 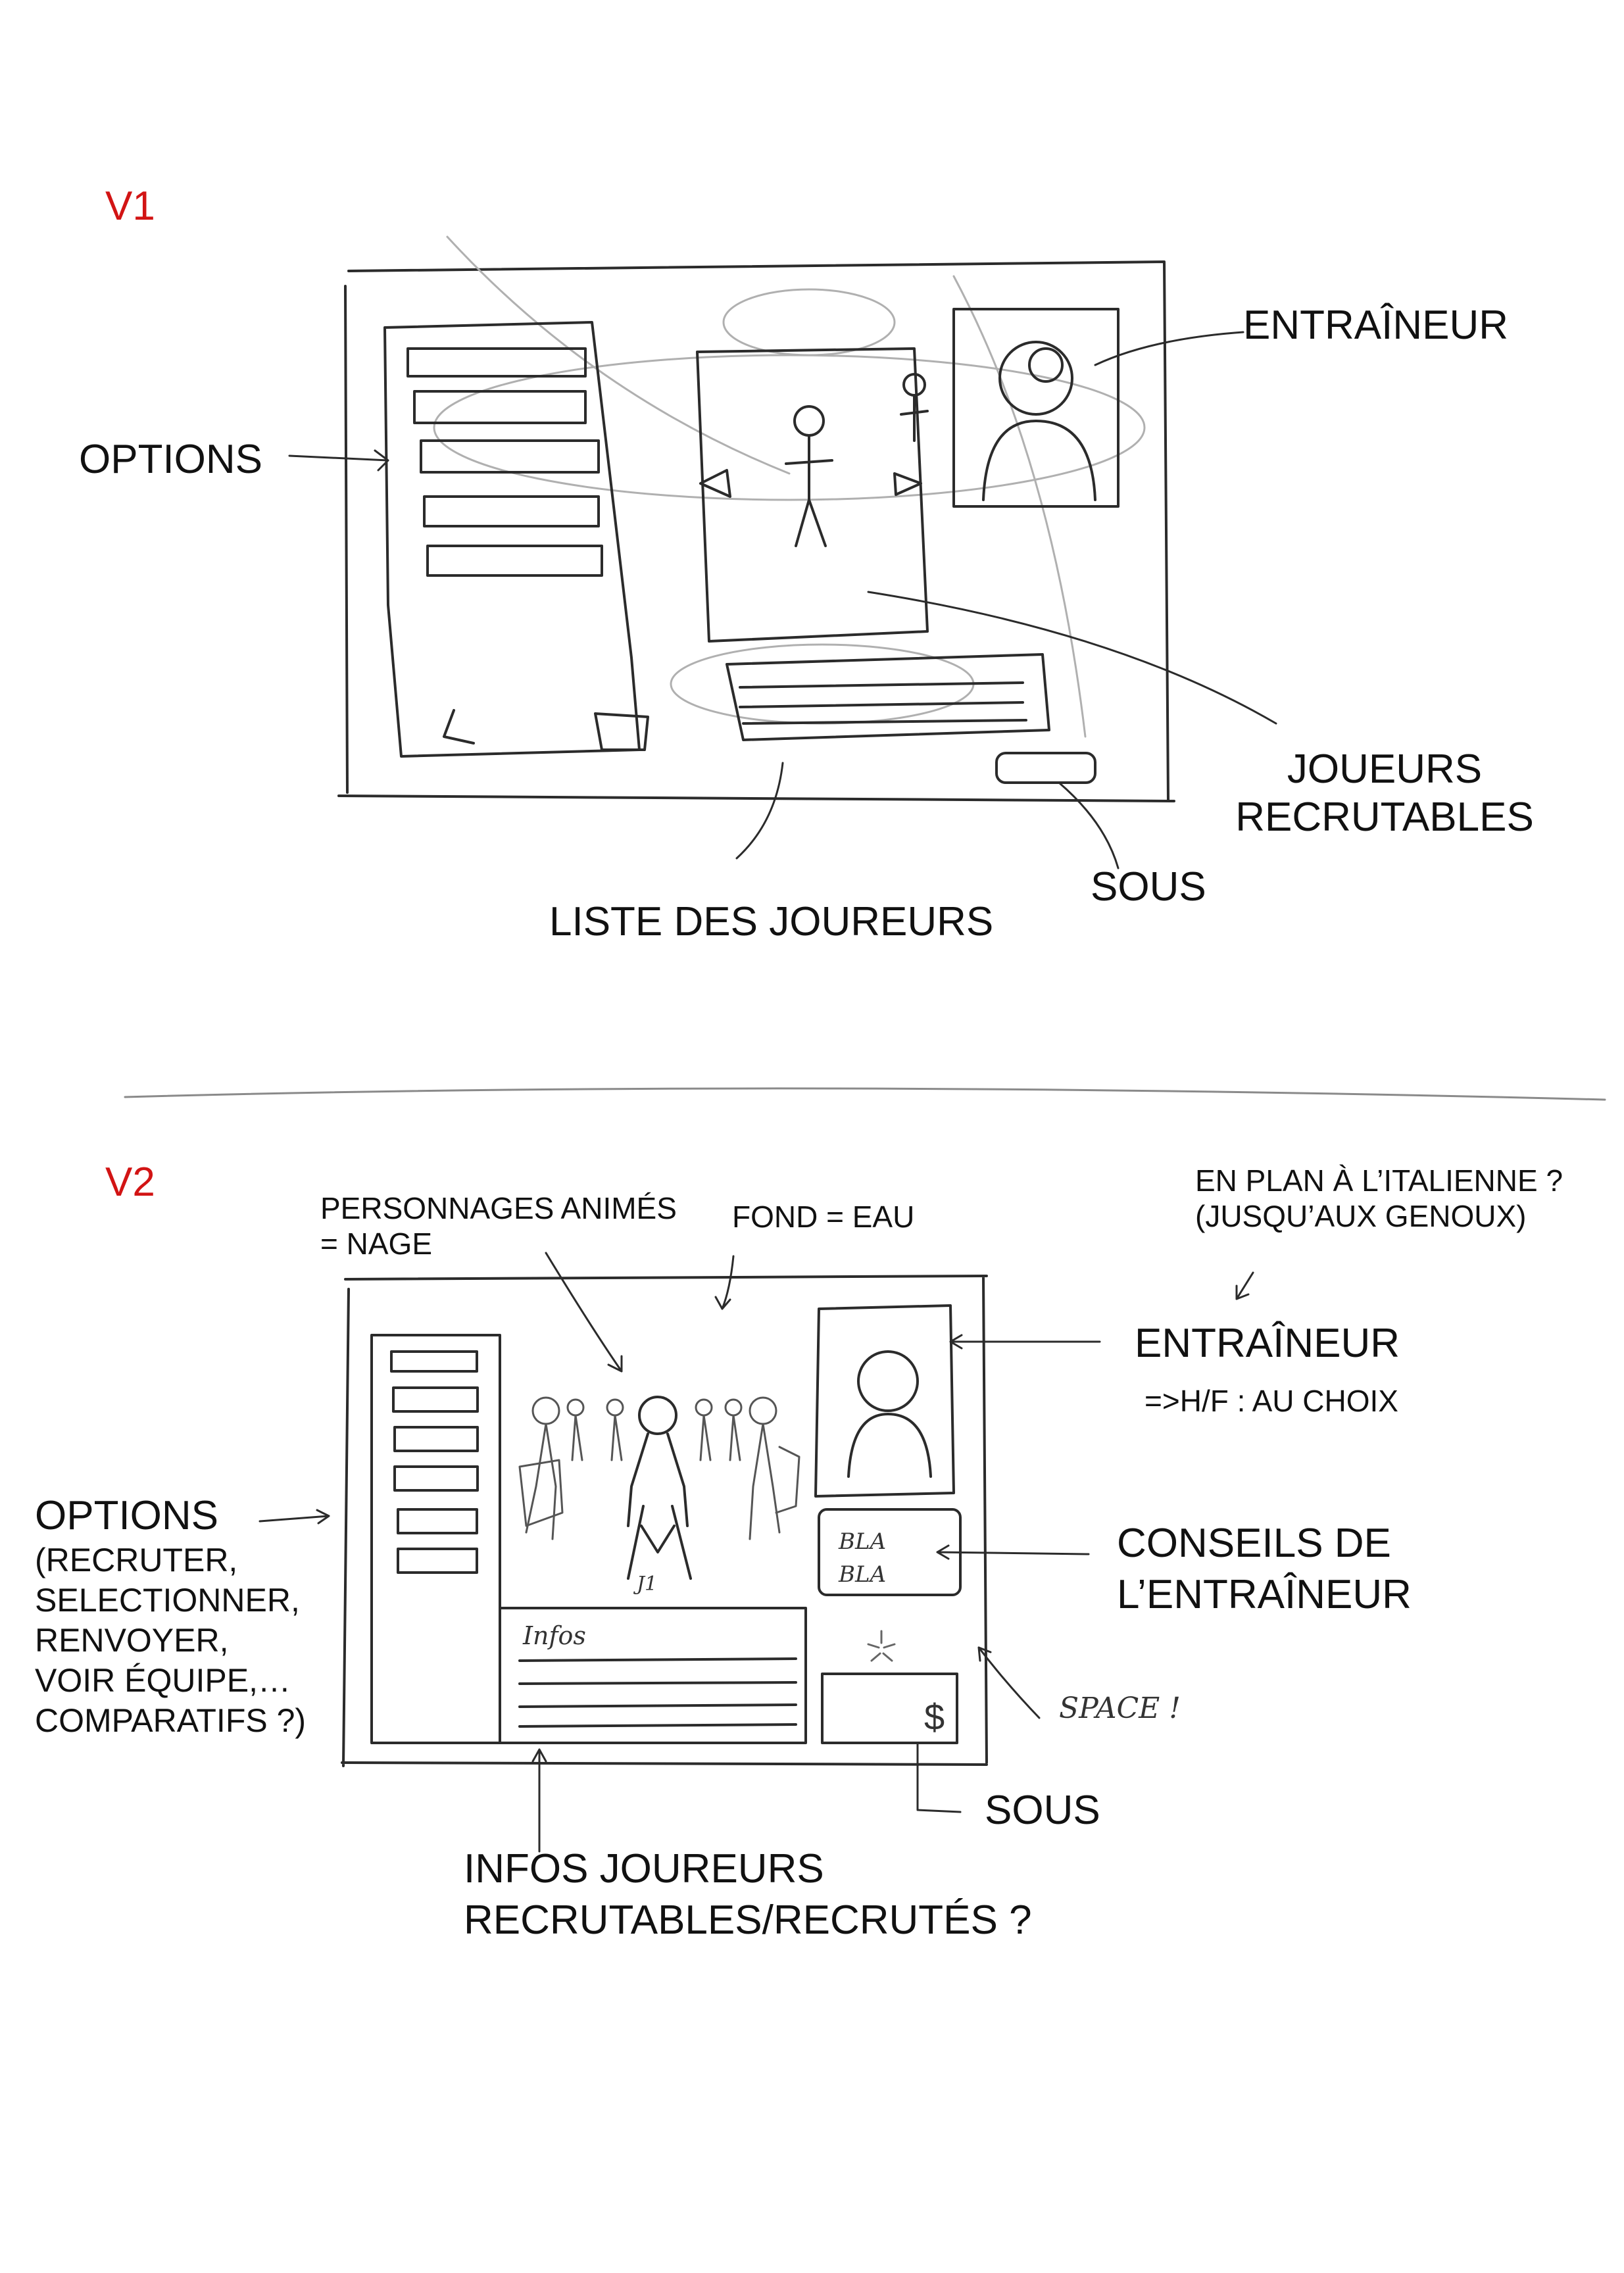 What do you see at coordinates (748, 1920) in the screenshot?
I see `v2-player-info-line2: RECRUTABLES/RECRUTÉS ?` at bounding box center [748, 1920].